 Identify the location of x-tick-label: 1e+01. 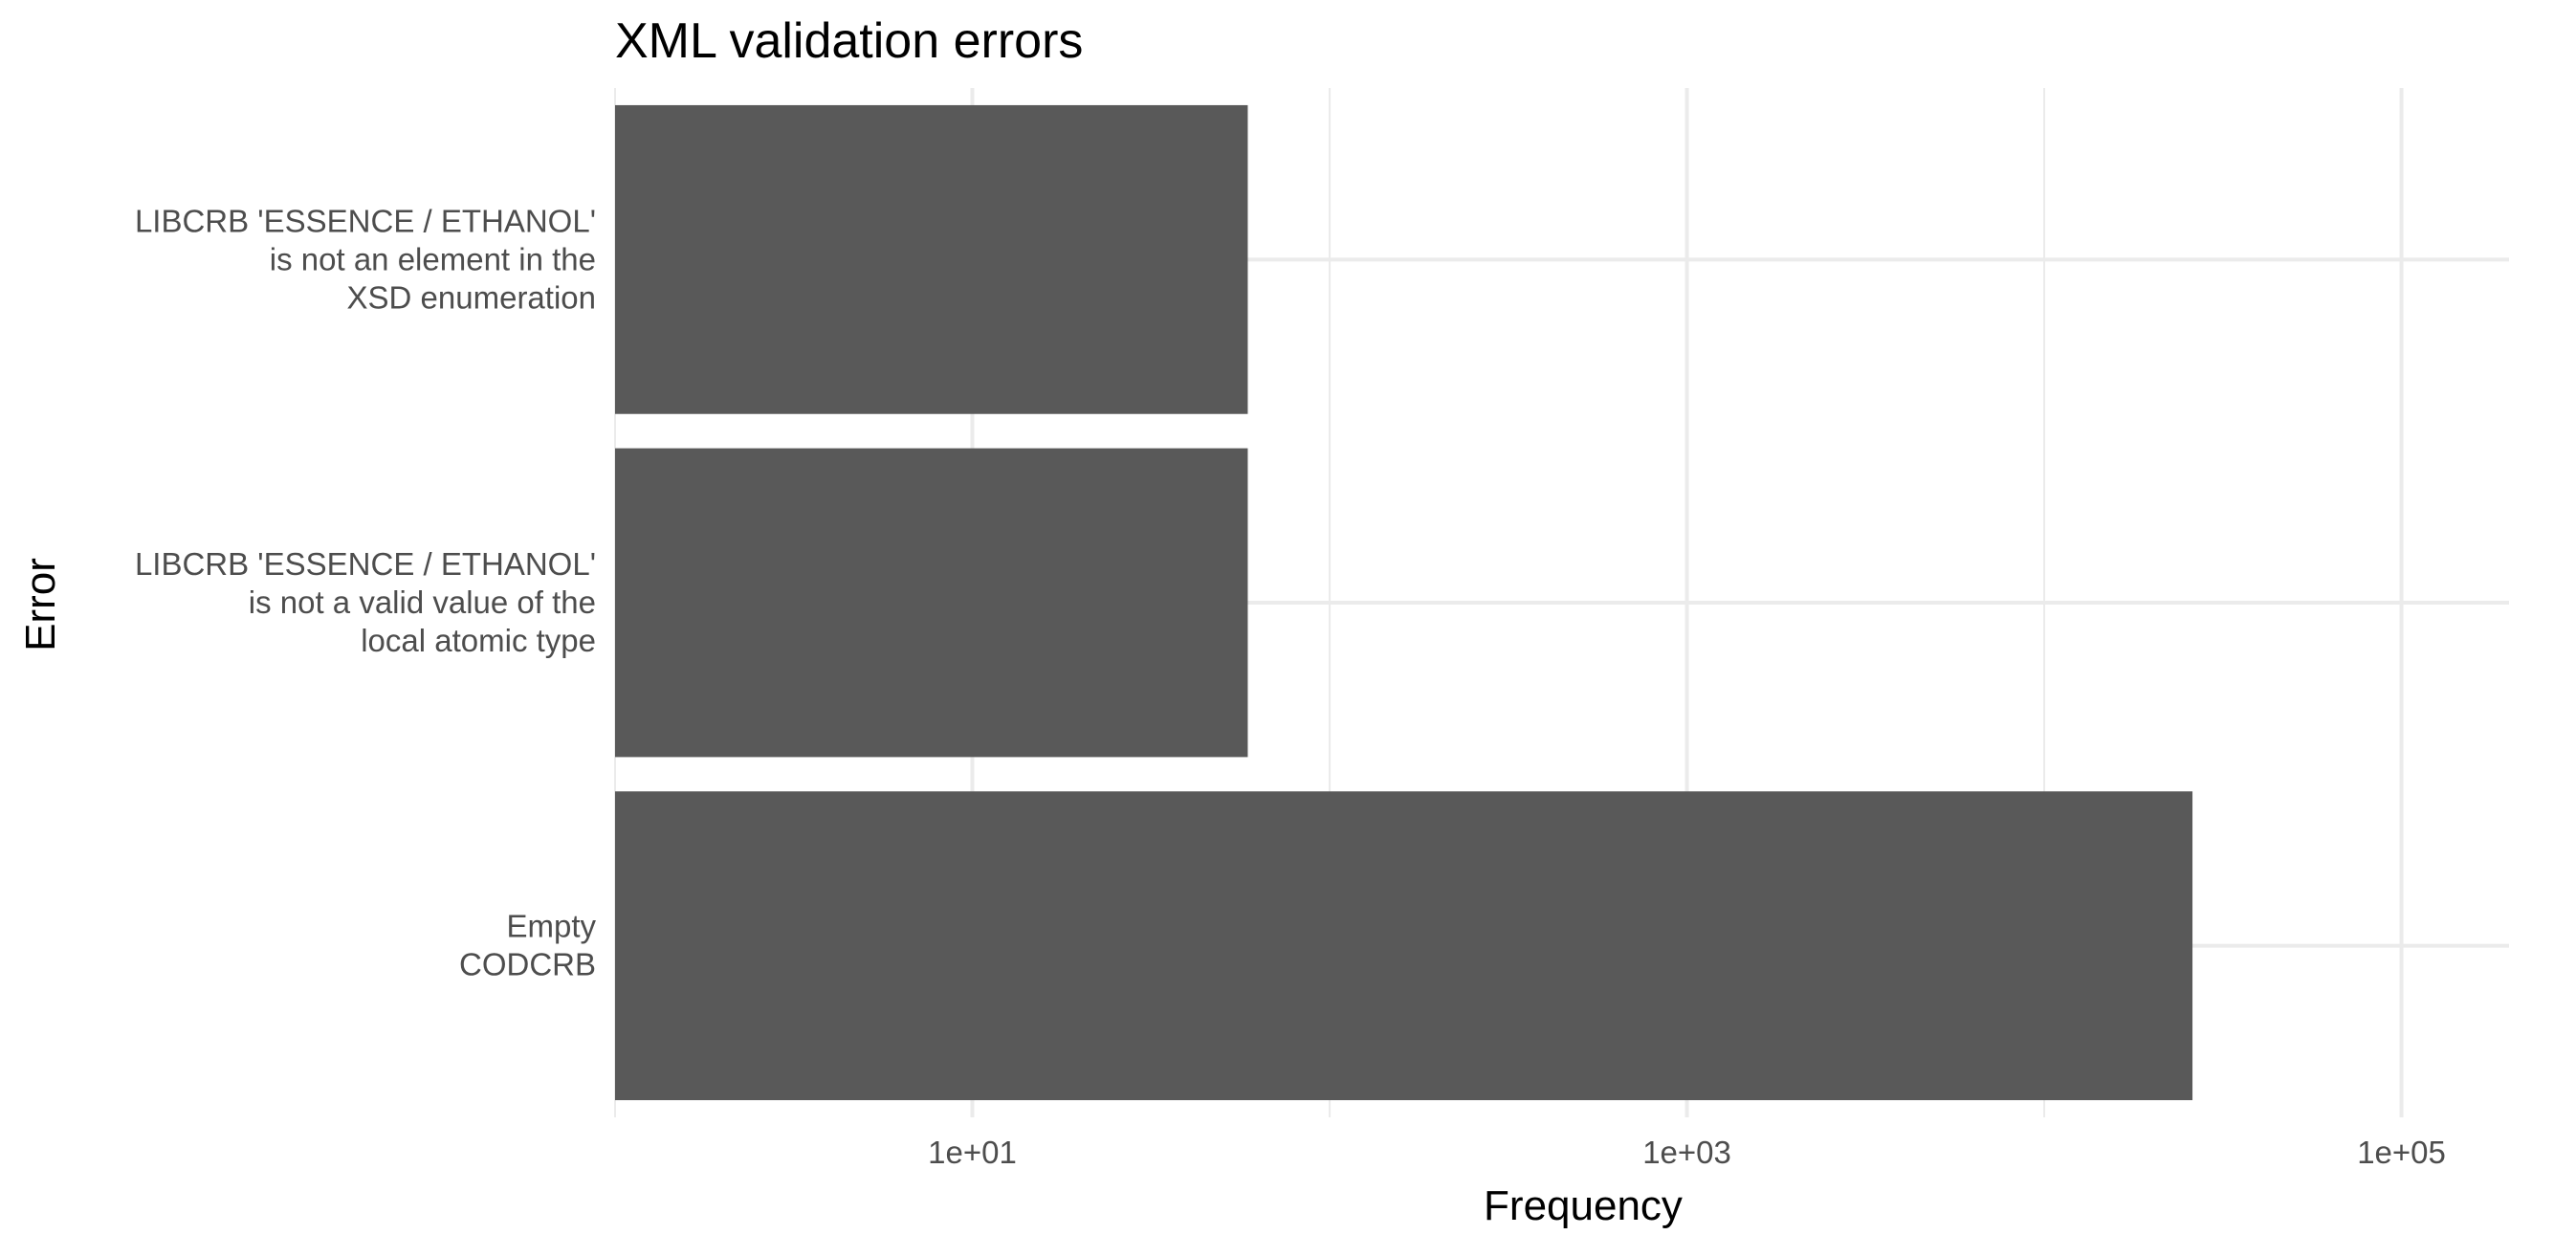
(973, 1152).